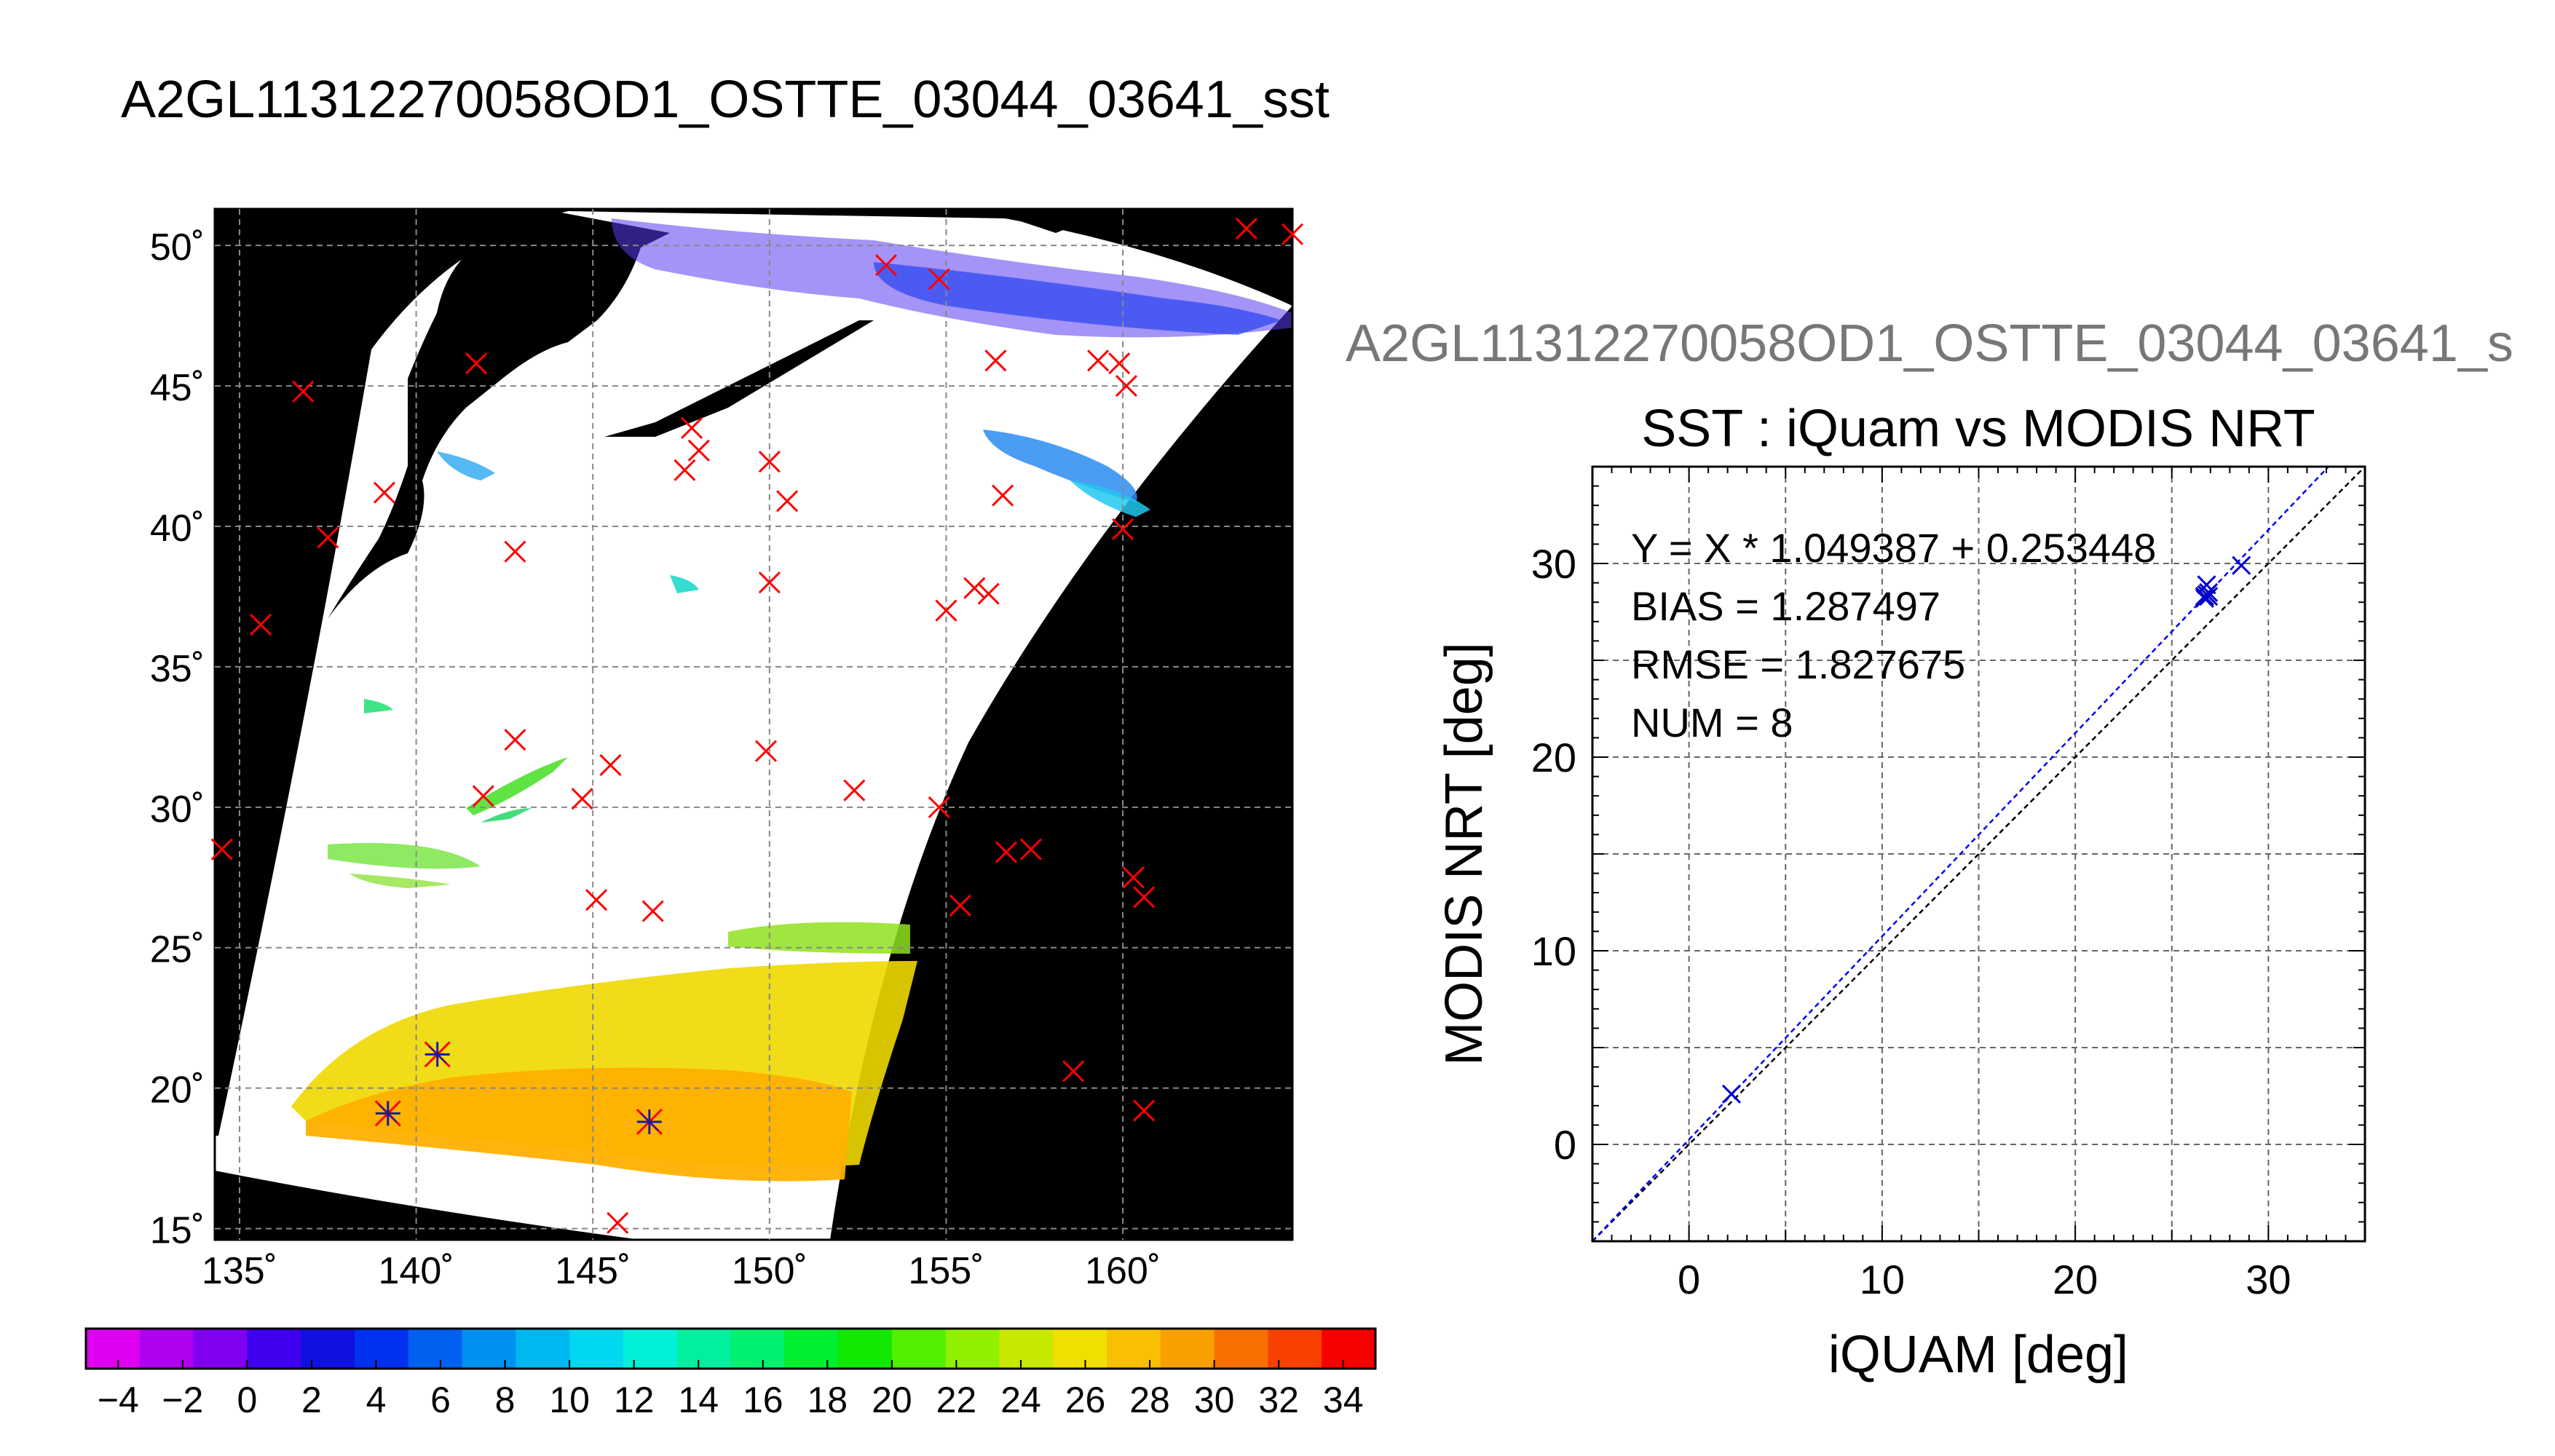 The height and width of the screenshot is (1456, 2555). I want to click on colorbar-tick-label: 8, so click(505, 1400).